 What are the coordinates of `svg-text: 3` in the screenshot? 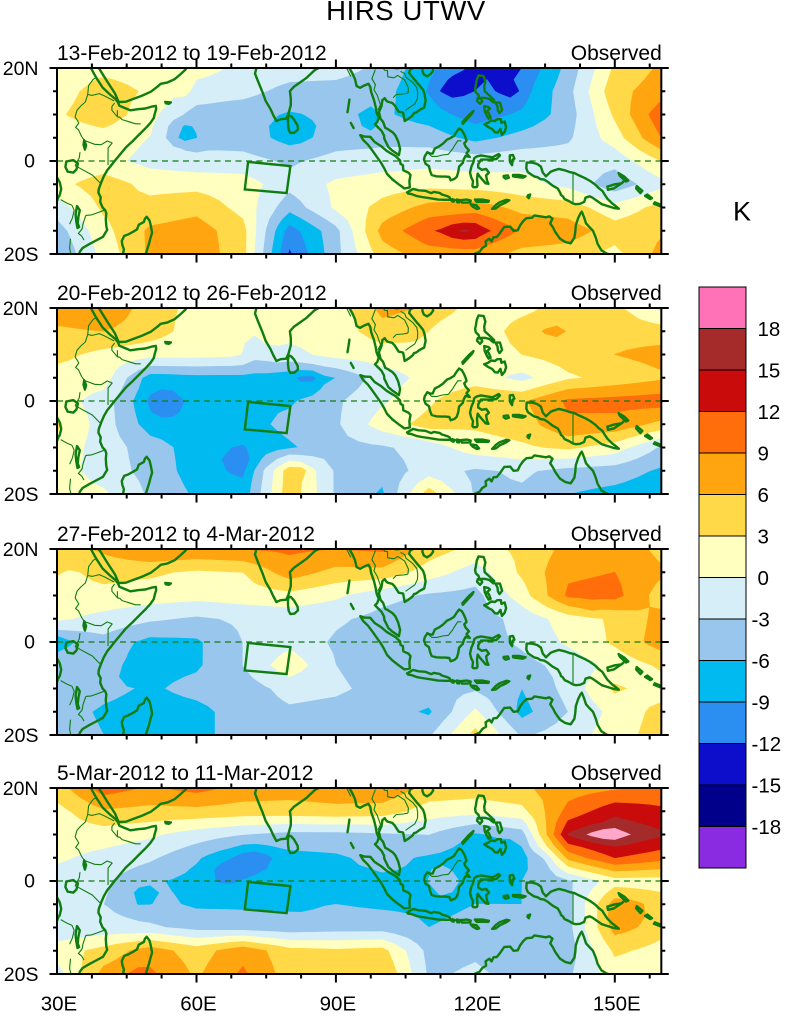 It's located at (763, 536).